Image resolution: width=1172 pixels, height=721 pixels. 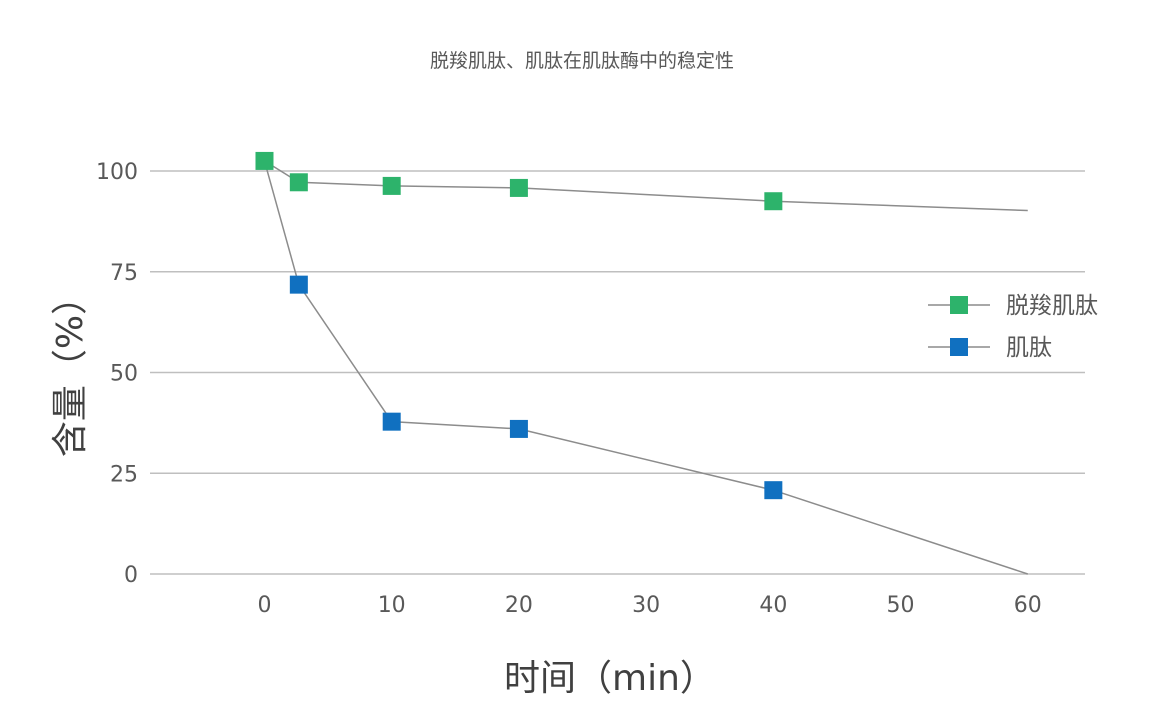 What do you see at coordinates (392, 605) in the screenshot?
I see `x-tick-label: 10` at bounding box center [392, 605].